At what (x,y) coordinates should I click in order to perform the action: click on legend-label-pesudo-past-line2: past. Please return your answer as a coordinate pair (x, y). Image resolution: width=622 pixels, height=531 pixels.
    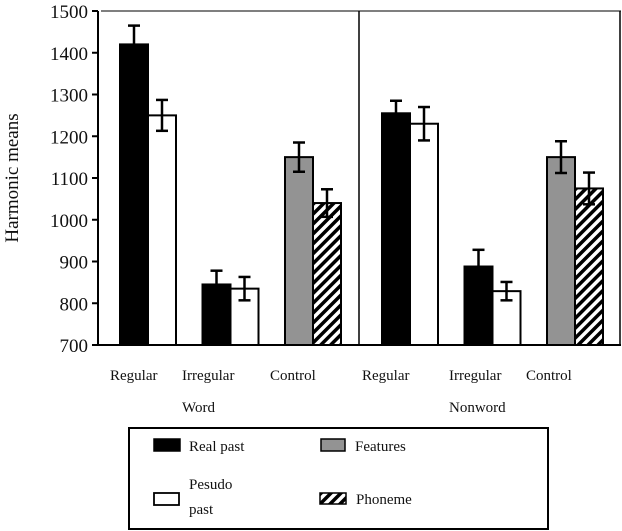
    Looking at the image, I should click on (201, 510).